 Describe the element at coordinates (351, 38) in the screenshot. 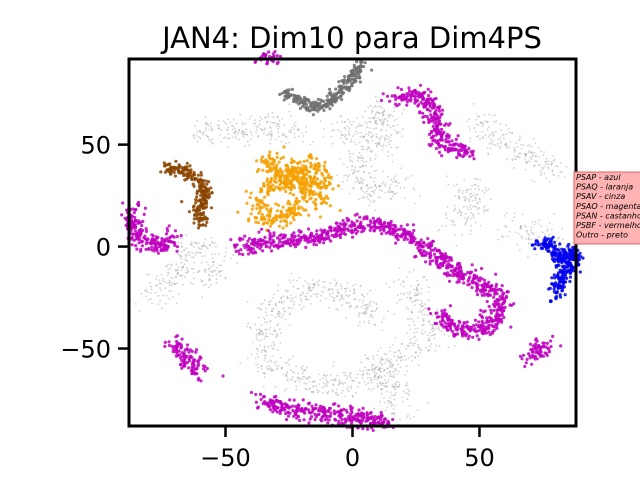

I see `chart-title: JAN4: Dim10 para Dim4PS` at that location.